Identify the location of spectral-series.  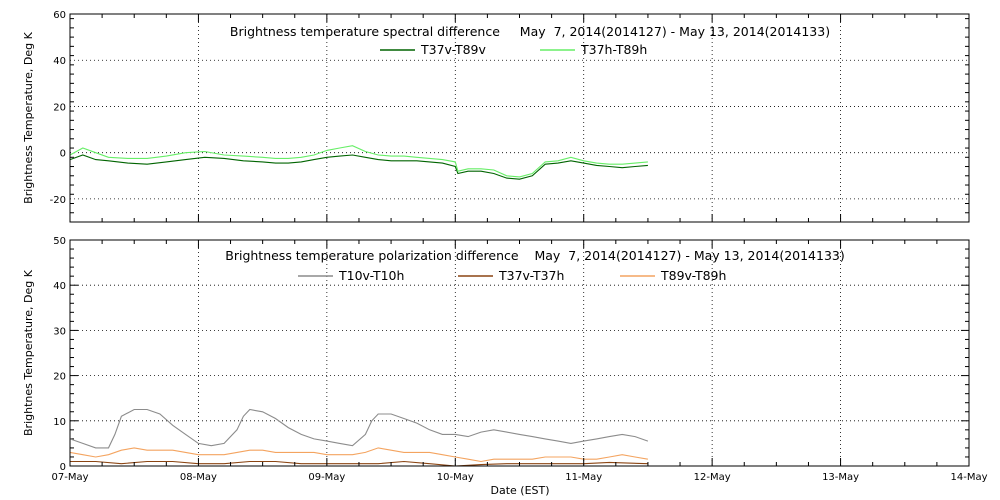
(358, 162).